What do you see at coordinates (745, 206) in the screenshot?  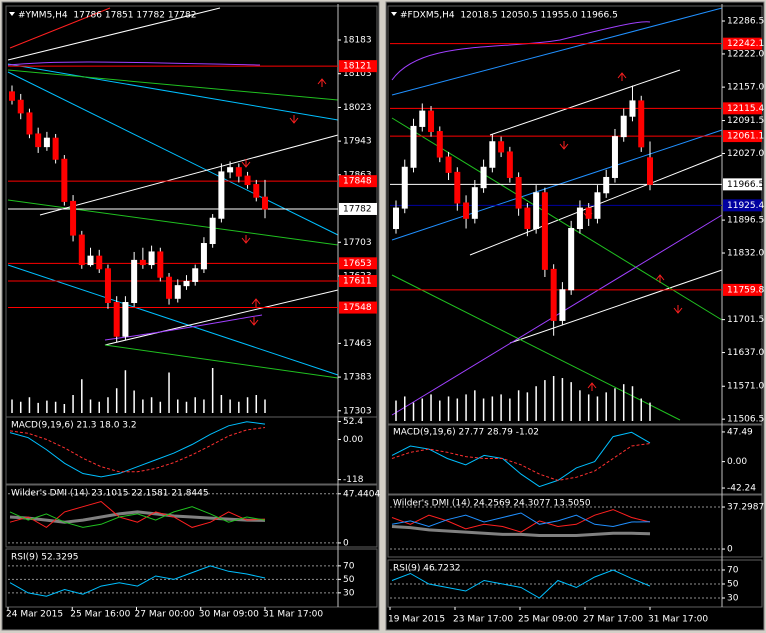 I see `level-label: 11925.4` at bounding box center [745, 206].